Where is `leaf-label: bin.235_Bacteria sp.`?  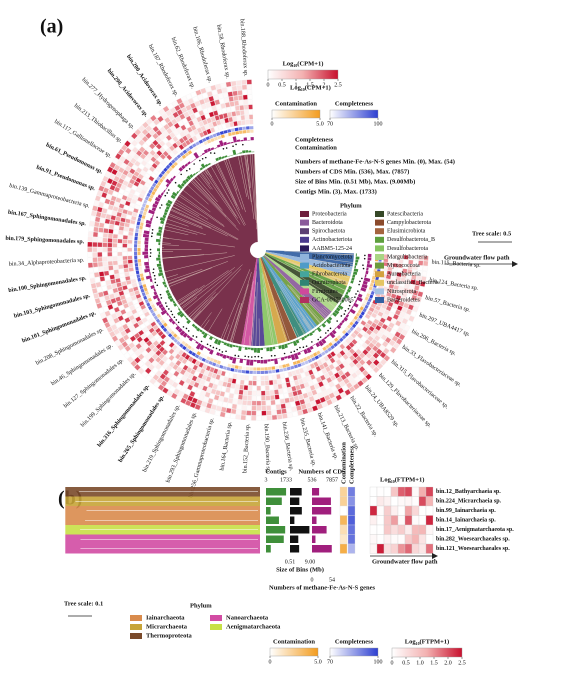 leaf-label: bin.235_Bacteria sp. is located at coordinates (307, 443).